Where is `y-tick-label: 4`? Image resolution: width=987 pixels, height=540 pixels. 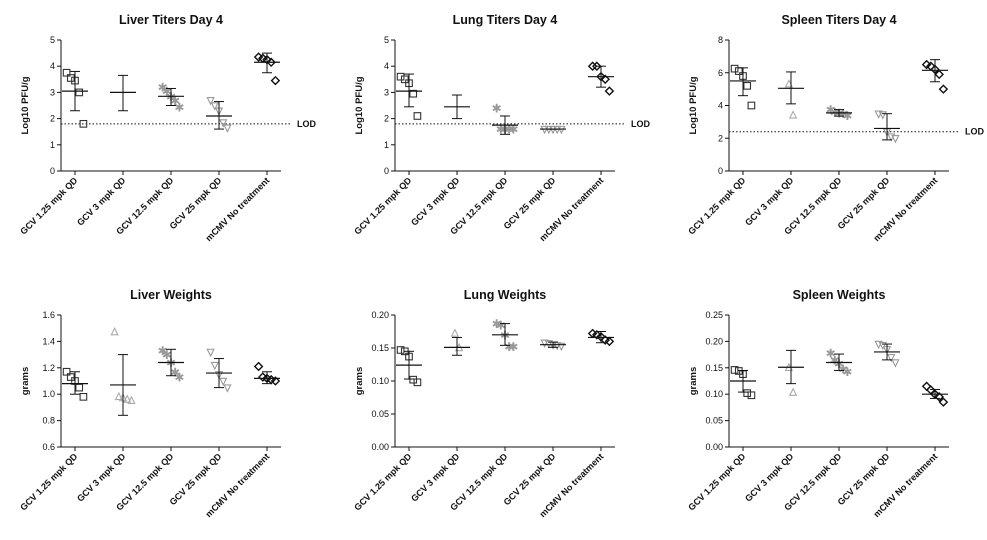
y-tick-label: 4 is located at coordinates (720, 106).